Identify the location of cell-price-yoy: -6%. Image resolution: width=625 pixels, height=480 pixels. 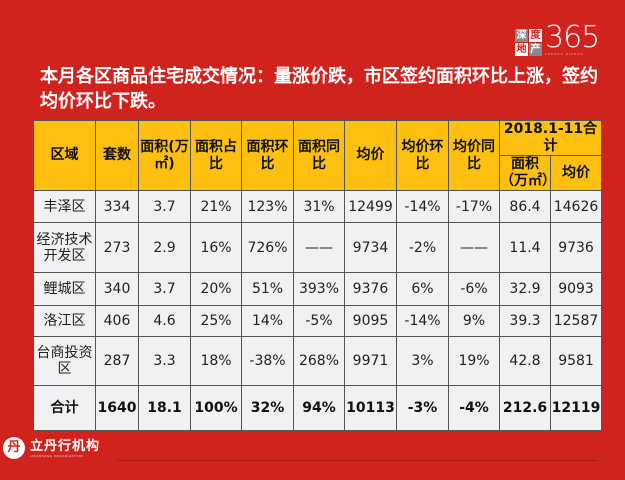
(474, 289).